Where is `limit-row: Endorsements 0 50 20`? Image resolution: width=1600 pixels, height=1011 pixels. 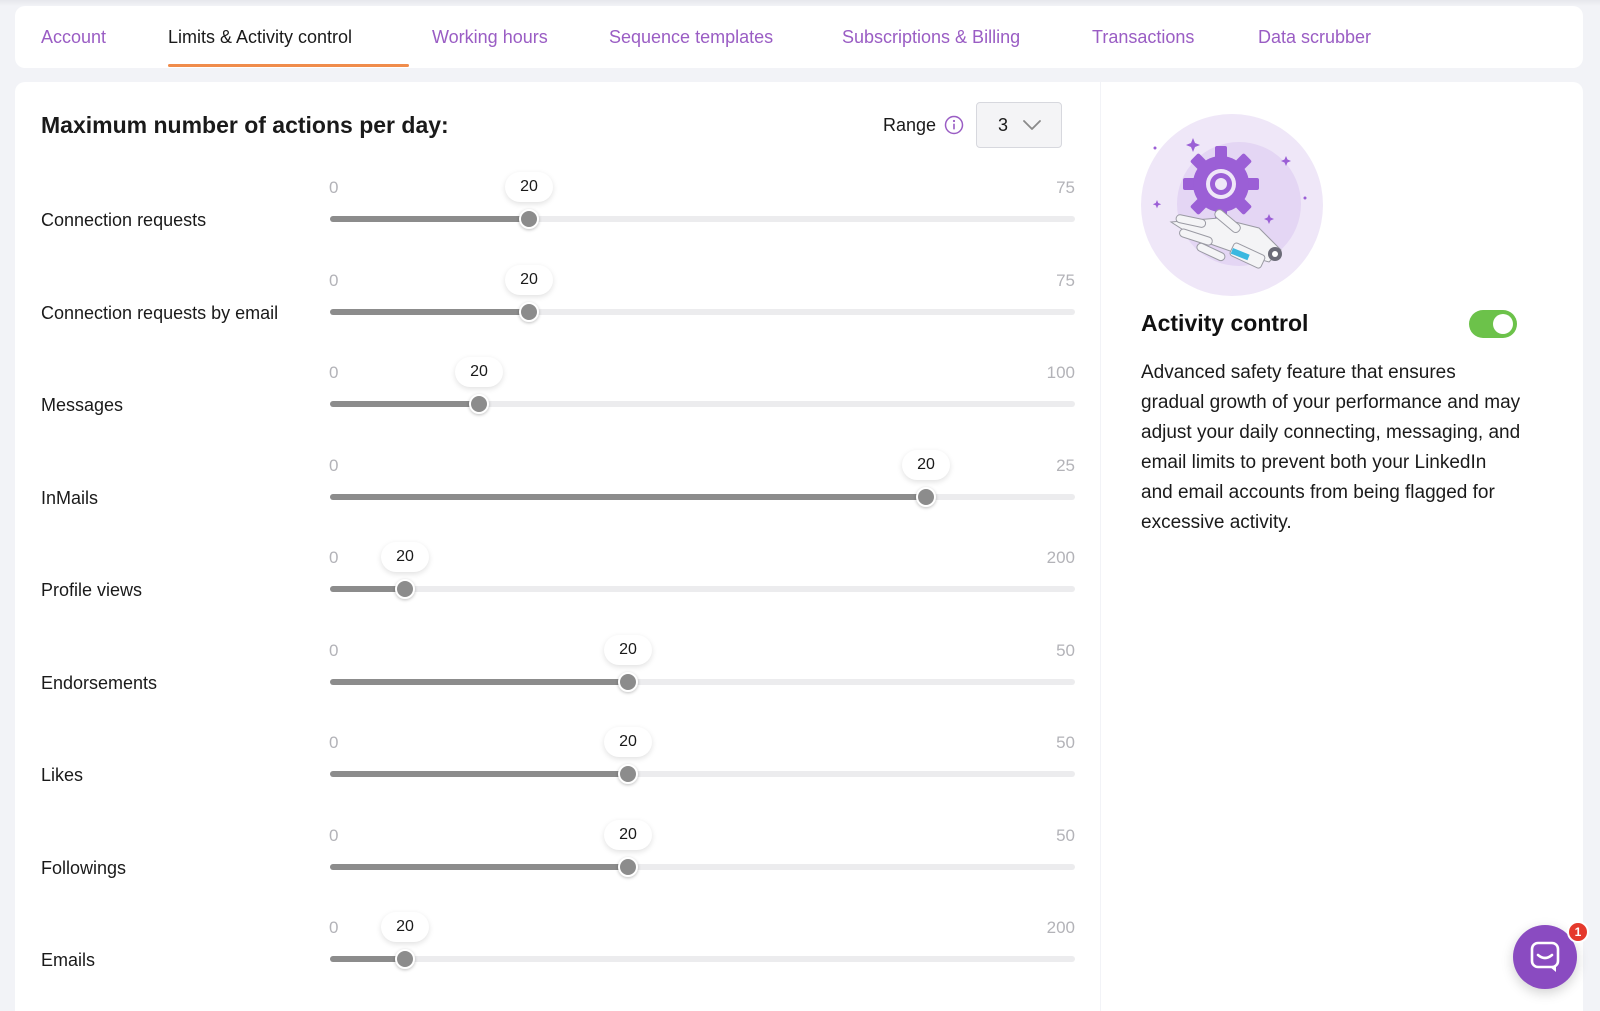 limit-row: Endorsements 0 50 20 is located at coordinates (557, 671).